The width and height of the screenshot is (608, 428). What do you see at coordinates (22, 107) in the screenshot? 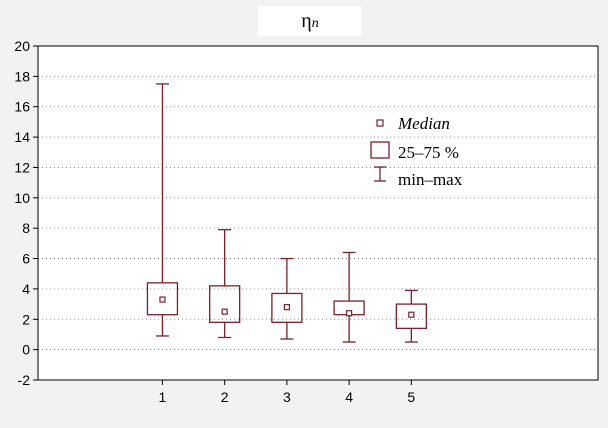
I see `y-tick-label: 16` at bounding box center [22, 107].